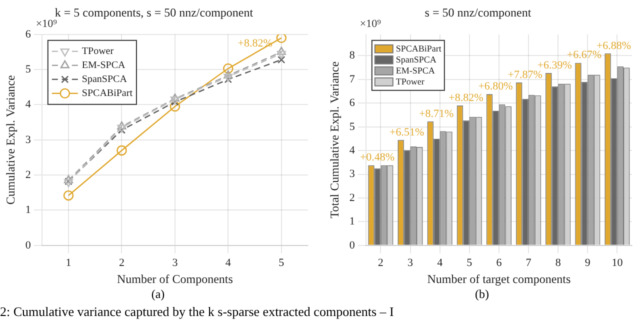 This screenshot has width=640, height=330. What do you see at coordinates (499, 279) in the screenshot?
I see `x-axis-title: Number of target components` at bounding box center [499, 279].